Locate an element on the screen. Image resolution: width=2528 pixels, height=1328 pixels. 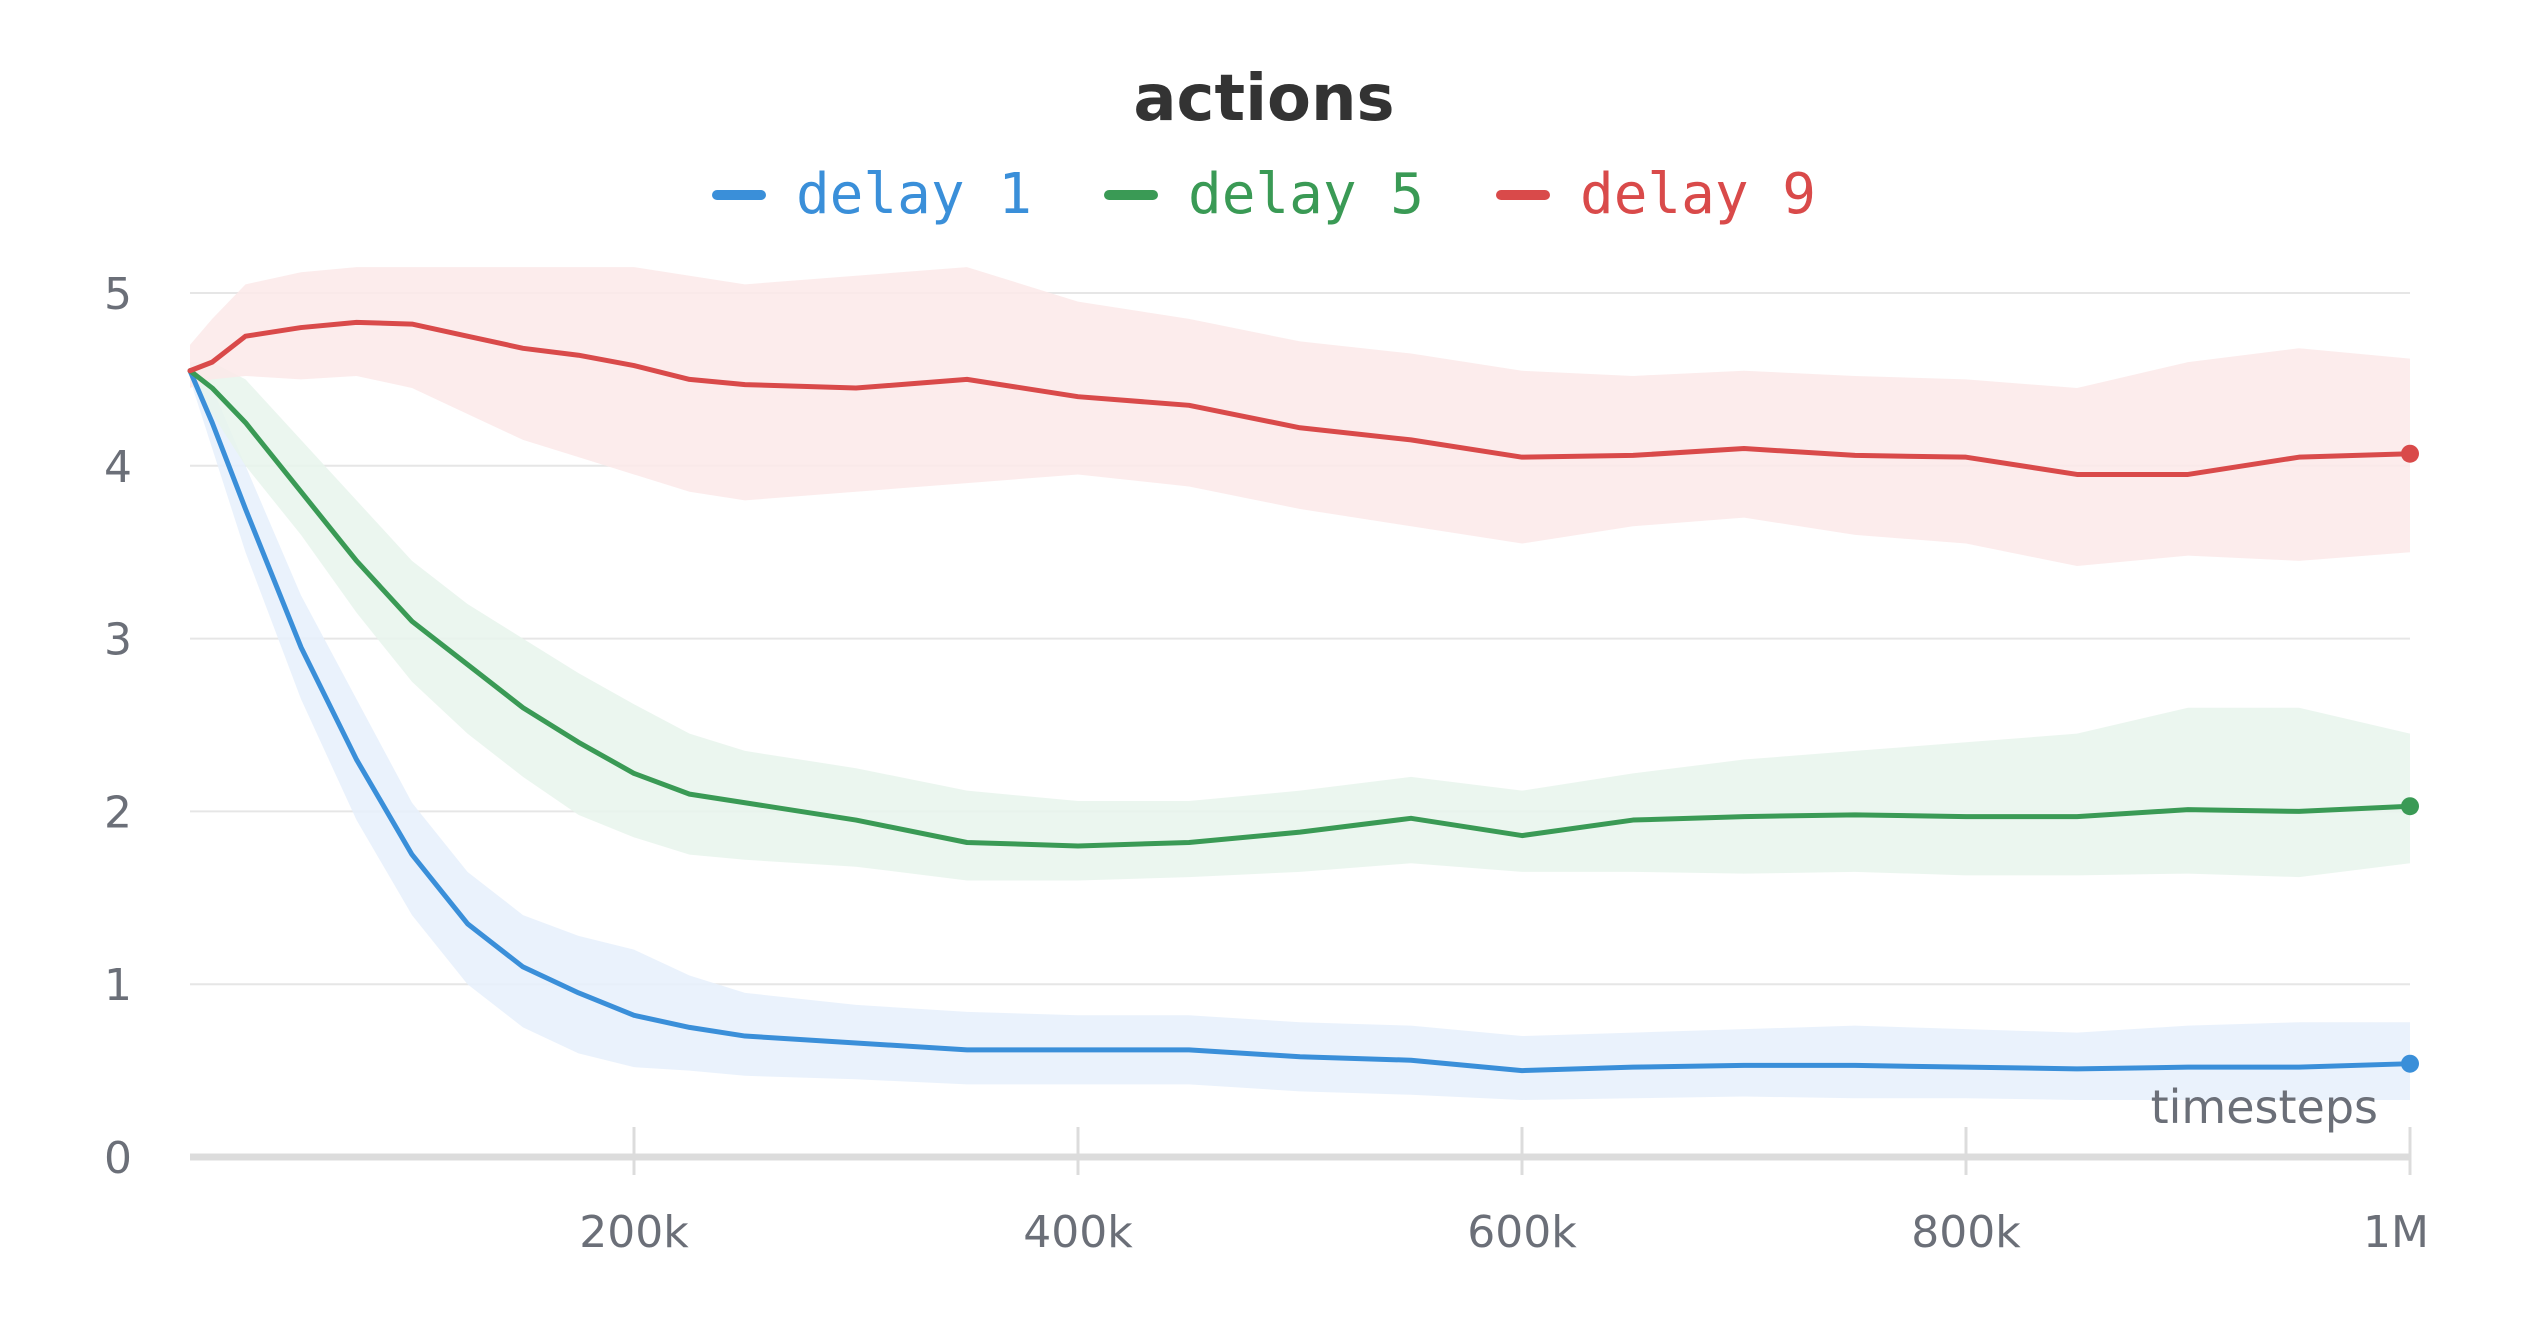
legend-item-delay-5: delay 5 is located at coordinates (1263, 194).